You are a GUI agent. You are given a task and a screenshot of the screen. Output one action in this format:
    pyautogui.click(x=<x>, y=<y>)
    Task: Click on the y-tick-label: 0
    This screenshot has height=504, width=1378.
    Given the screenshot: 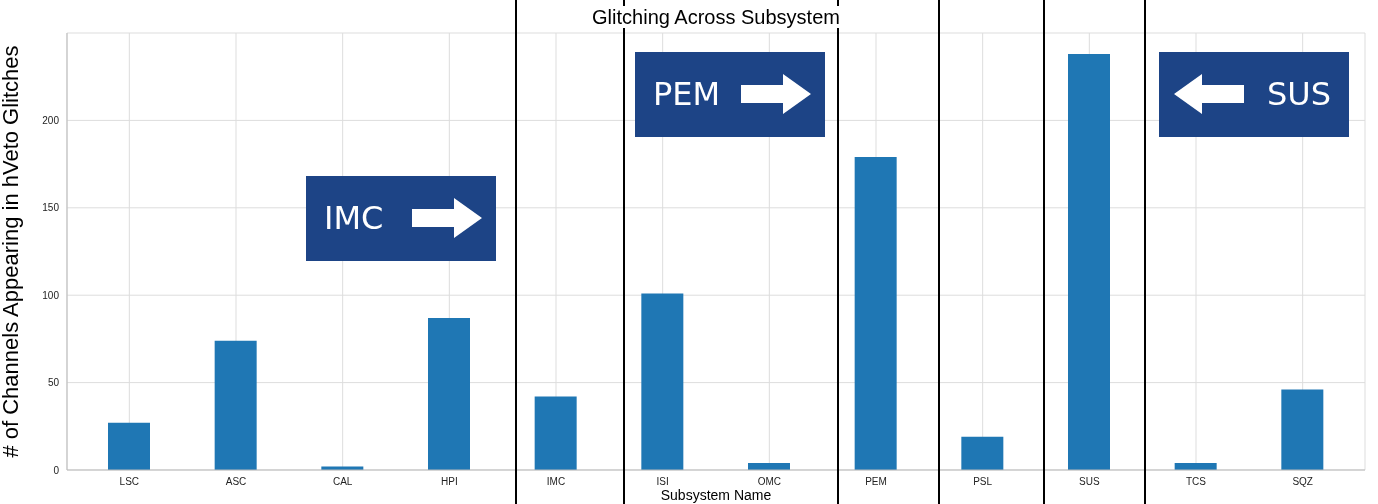 What is the action you would take?
    pyautogui.click(x=56, y=470)
    